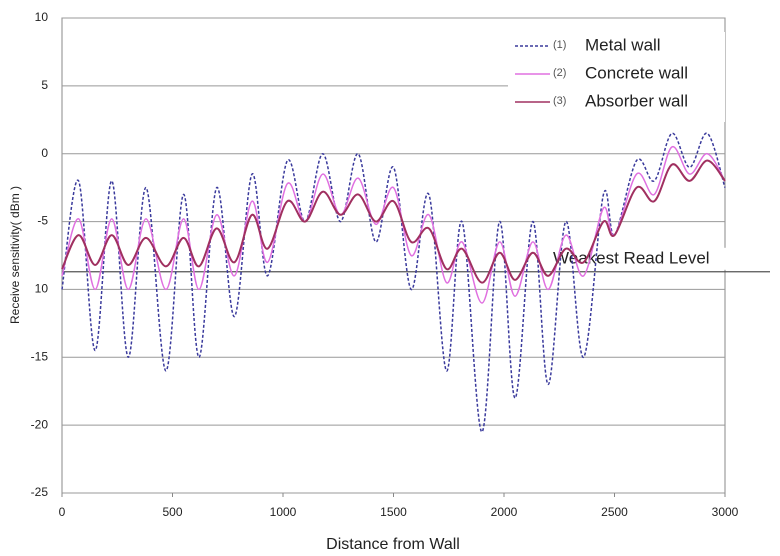  I want to click on x-tick-label: 1000, so click(283, 512).